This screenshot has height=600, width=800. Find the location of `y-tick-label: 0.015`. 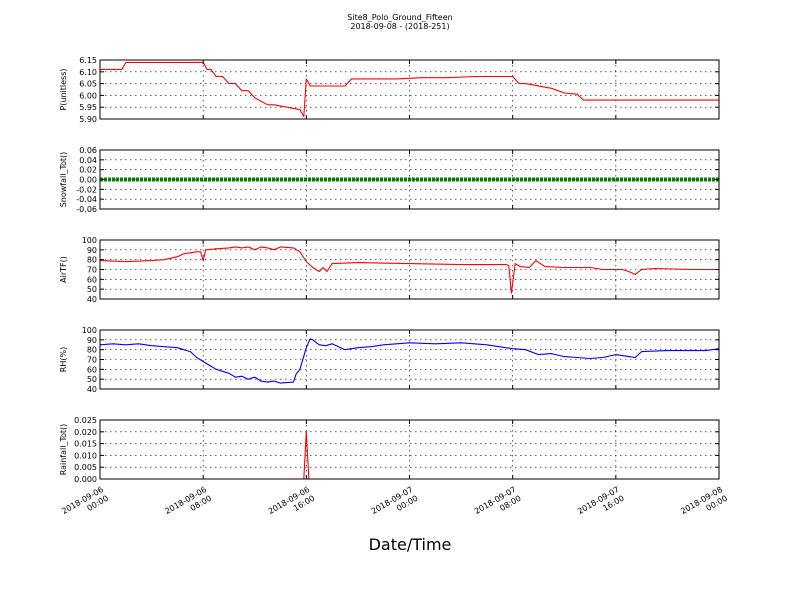

y-tick-label: 0.015 is located at coordinates (85, 444).